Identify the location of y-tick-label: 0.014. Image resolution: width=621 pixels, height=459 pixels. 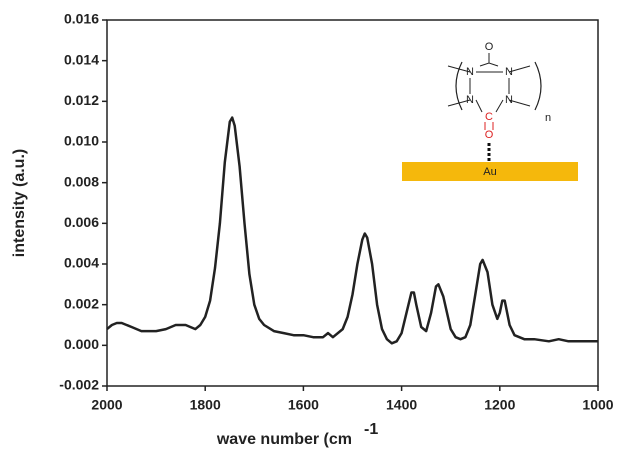
(81, 59).